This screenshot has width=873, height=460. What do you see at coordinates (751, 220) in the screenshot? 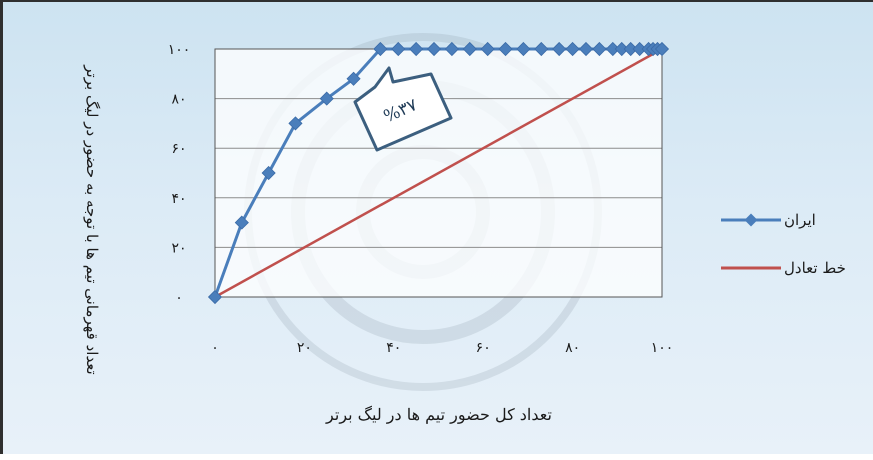
I see `legend-swatch-marker` at bounding box center [751, 220].